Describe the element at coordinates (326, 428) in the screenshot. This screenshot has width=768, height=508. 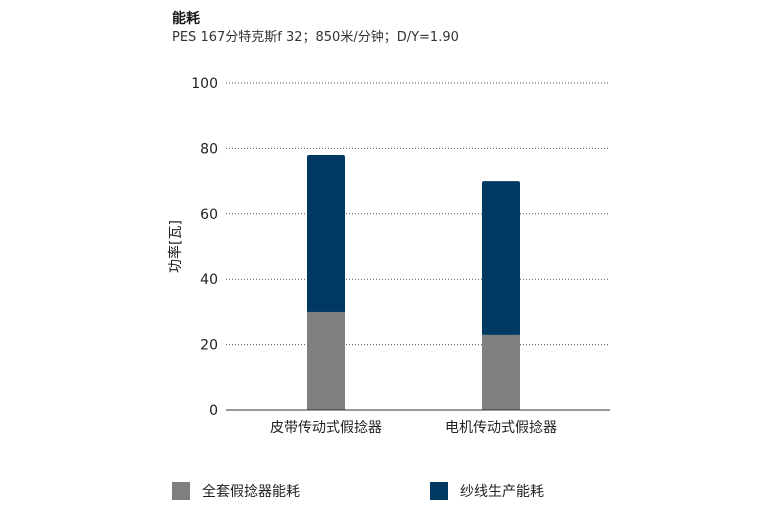
I see `x-category-label: 皮带传动式假捻器` at that location.